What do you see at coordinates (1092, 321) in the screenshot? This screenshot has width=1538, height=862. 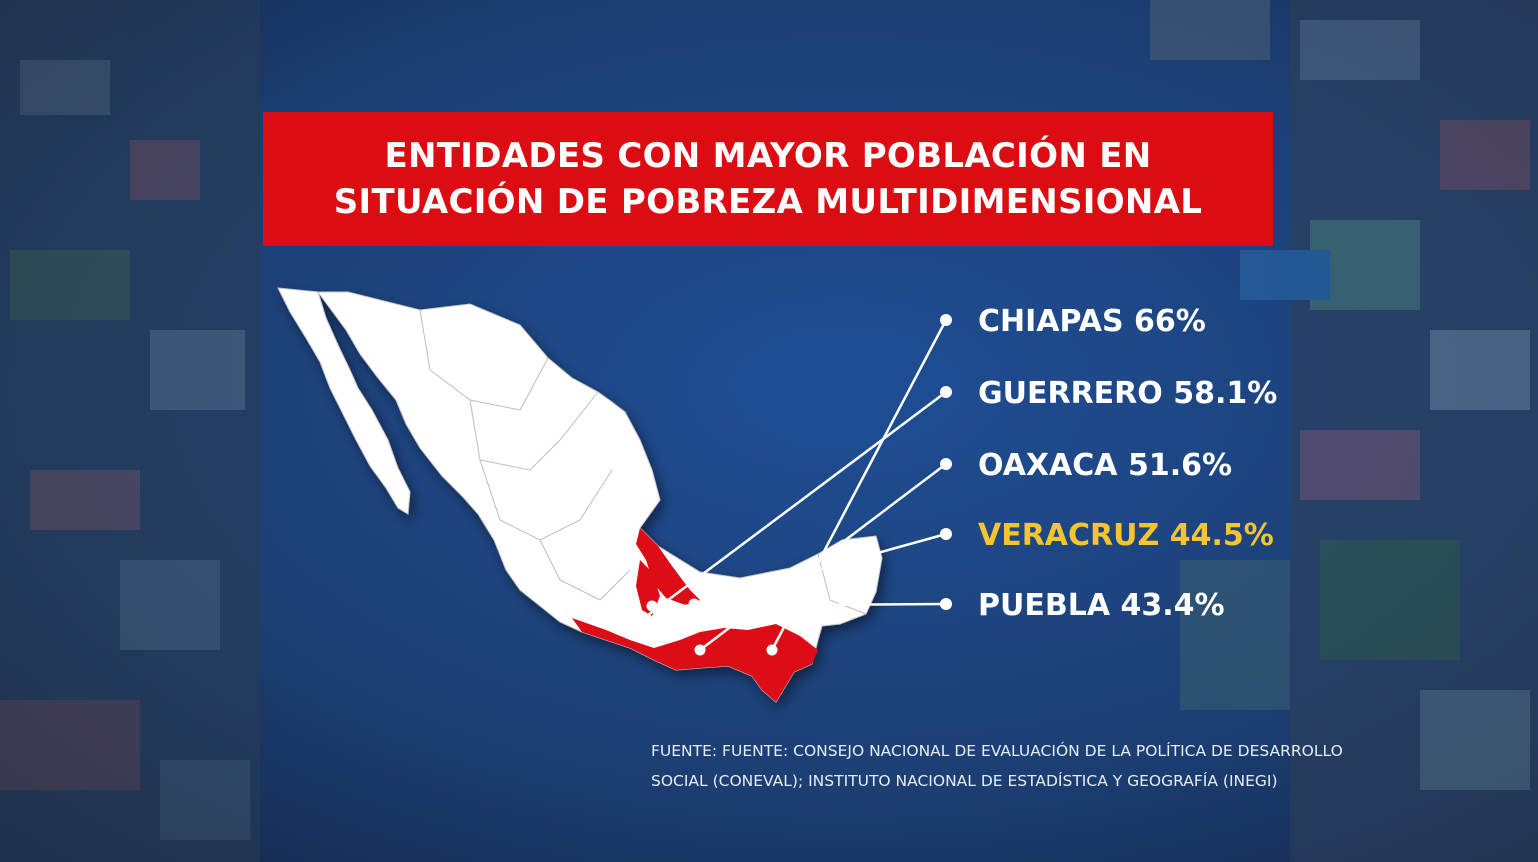 I see `label-chiapas: CHIAPAS 66%` at bounding box center [1092, 321].